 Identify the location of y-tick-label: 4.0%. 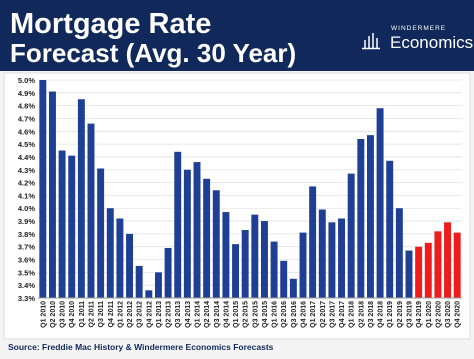
(26, 208).